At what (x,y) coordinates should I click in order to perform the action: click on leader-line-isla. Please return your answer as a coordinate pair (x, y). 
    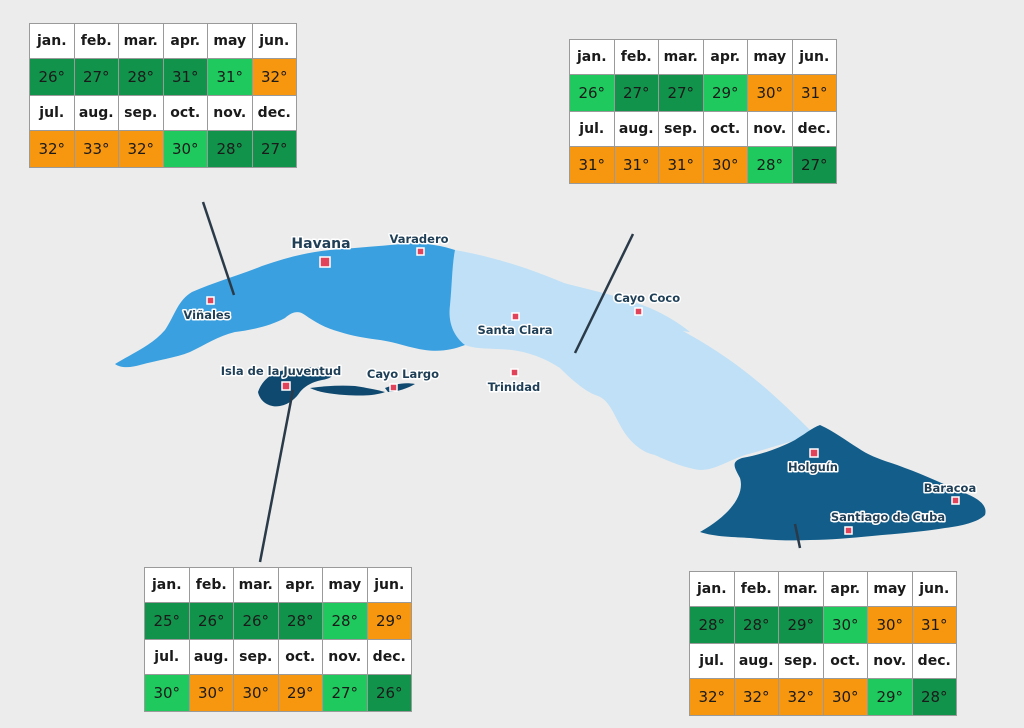
    Looking at the image, I should click on (276, 476).